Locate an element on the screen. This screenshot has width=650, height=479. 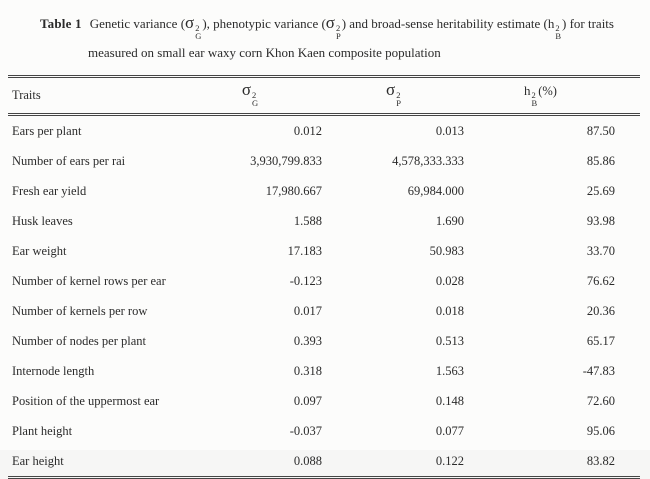
phenotypic-variance-cell: 1.690 is located at coordinates (449, 220).